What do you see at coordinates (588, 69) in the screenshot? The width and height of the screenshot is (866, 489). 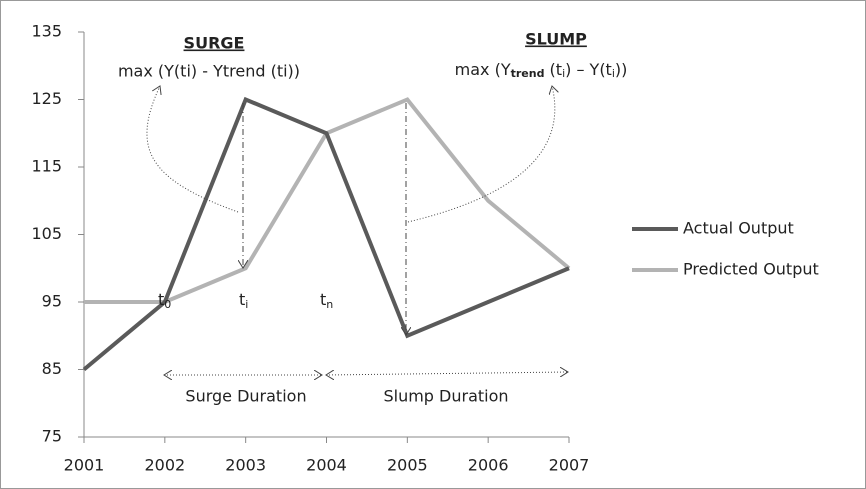 I see `formula-part: ) – Y(t` at bounding box center [588, 69].